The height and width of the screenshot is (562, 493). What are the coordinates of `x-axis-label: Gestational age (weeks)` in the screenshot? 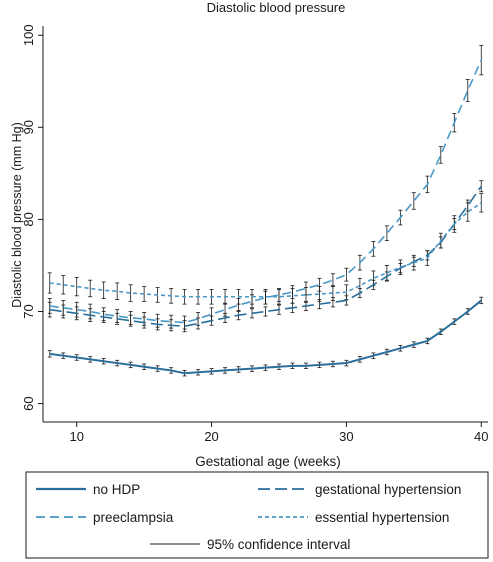 It's located at (268, 461).